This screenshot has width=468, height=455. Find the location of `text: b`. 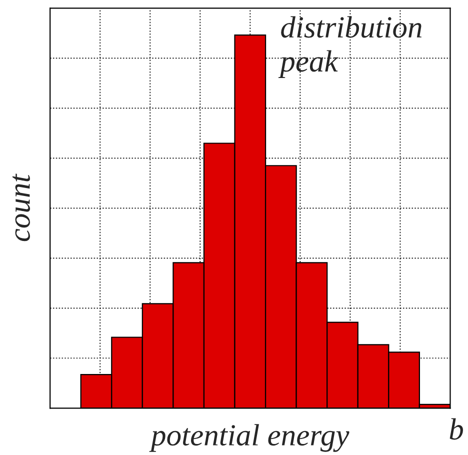

text: b is located at coordinates (457, 429).